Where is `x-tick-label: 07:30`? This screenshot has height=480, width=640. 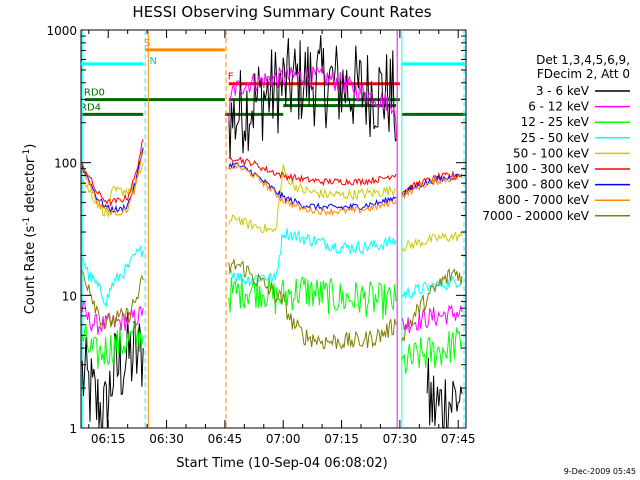 x-tick-label: 07:30 is located at coordinates (400, 439).